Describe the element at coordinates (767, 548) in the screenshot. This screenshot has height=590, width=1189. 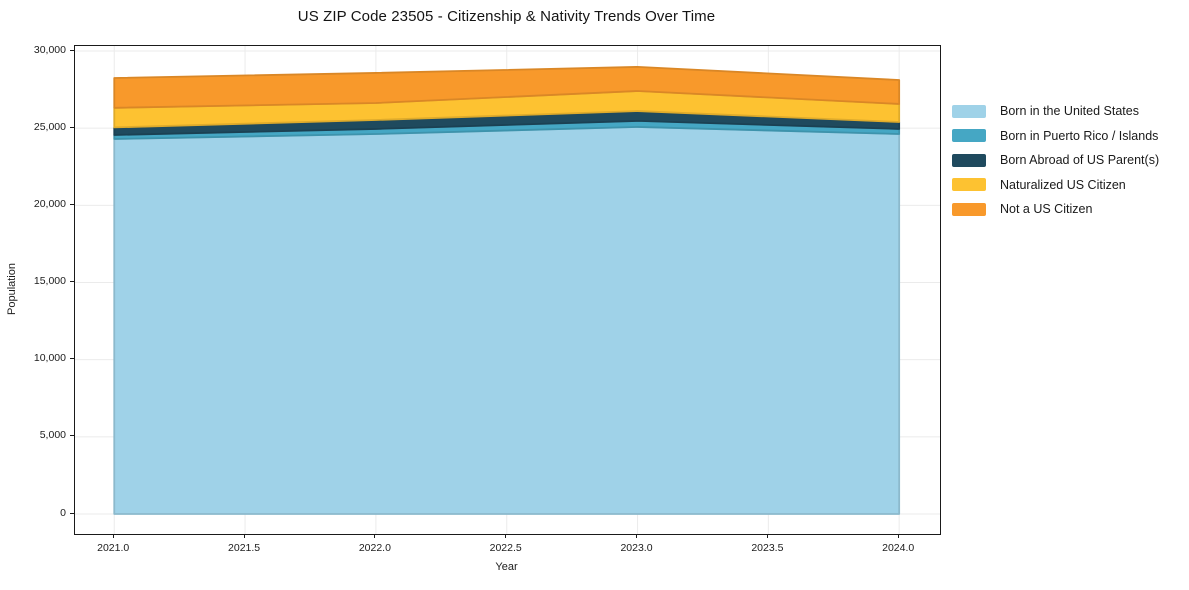
I see `x-tick-label: 2023.5` at that location.